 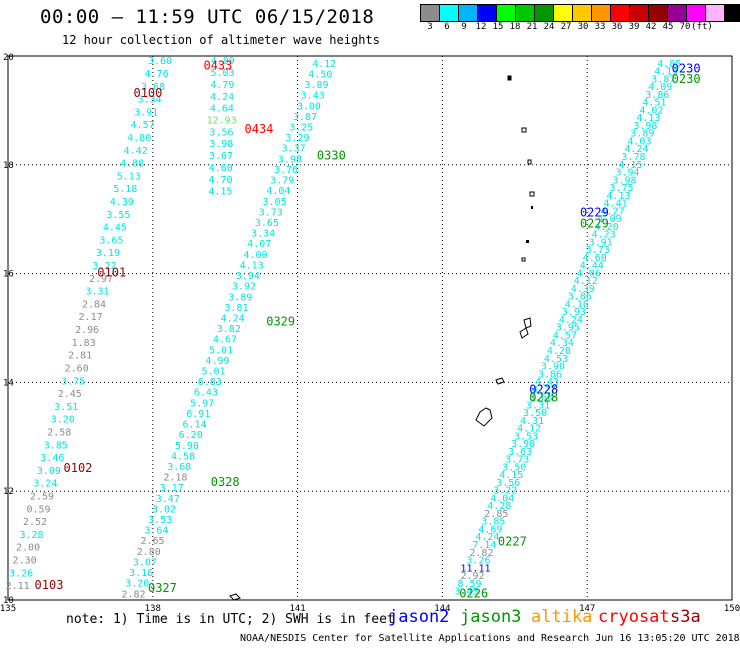 I want to click on scale-label: 45, so click(x=668, y=27).